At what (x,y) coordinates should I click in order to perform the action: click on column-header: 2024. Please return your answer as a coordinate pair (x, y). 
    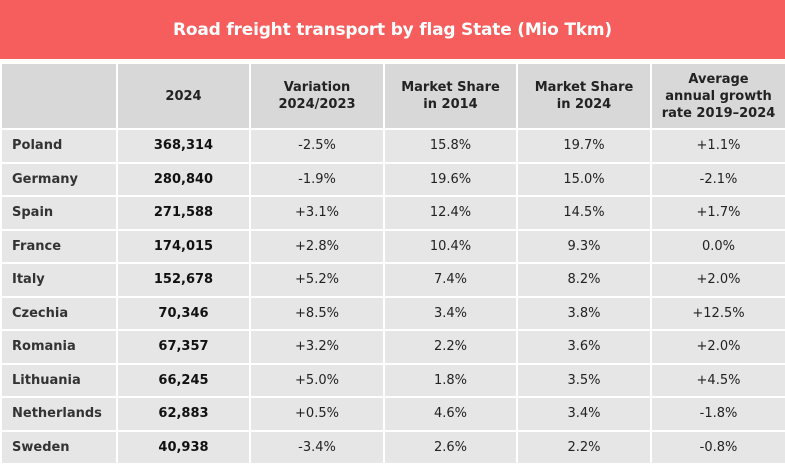
    Looking at the image, I should click on (183, 96).